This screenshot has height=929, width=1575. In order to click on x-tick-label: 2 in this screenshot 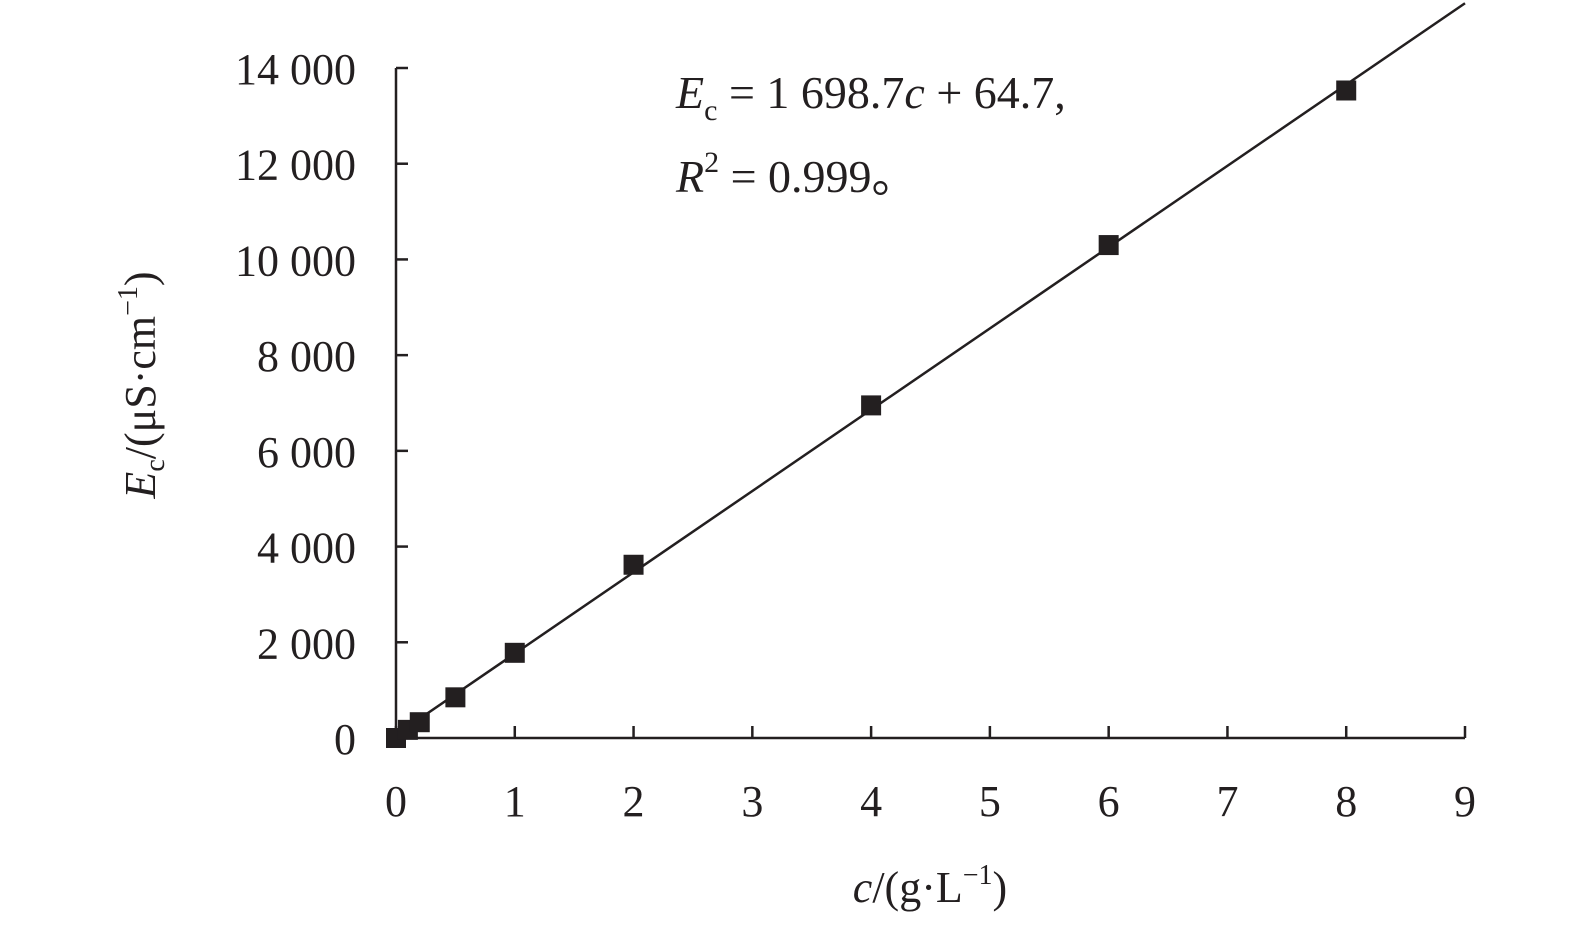, I will do `click(634, 801)`.